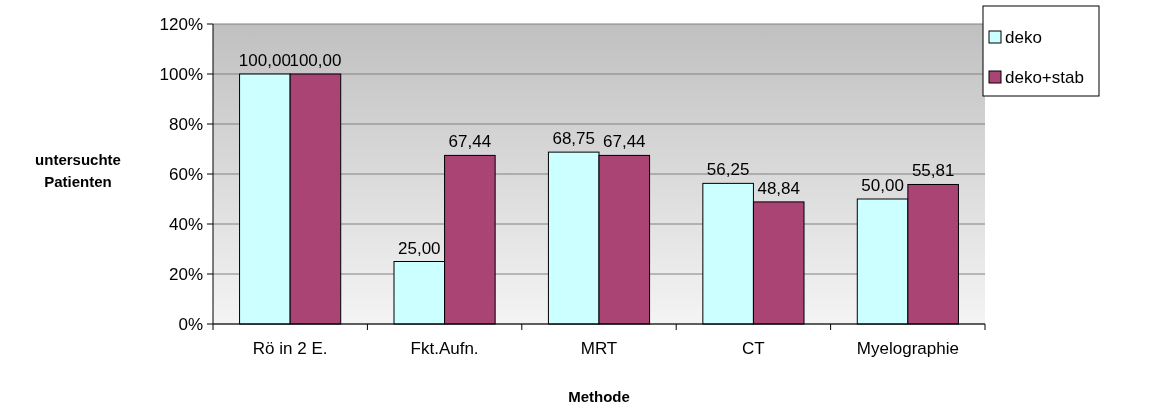  What do you see at coordinates (573, 139) in the screenshot?
I see `data-label: 68,75` at bounding box center [573, 139].